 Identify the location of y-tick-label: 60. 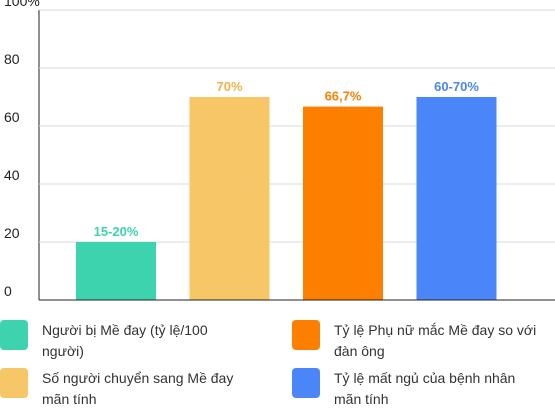
(12, 117).